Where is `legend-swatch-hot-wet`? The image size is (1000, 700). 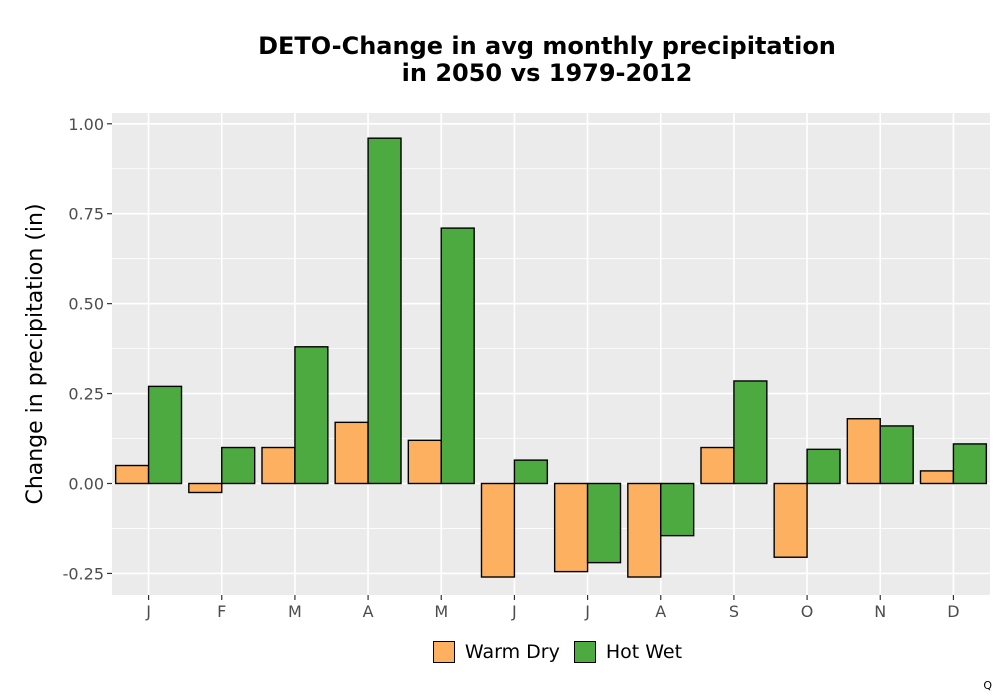 legend-swatch-hot-wet is located at coordinates (584, 652).